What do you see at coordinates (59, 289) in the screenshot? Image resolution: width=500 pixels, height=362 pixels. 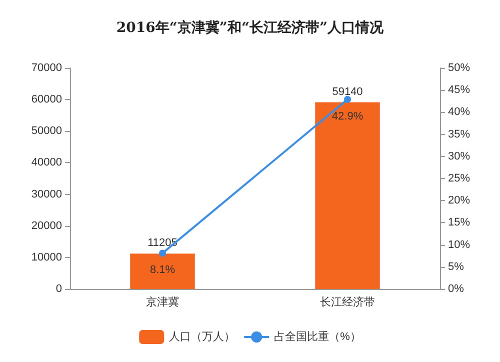 I see `y-tick-label: 0` at bounding box center [59, 289].